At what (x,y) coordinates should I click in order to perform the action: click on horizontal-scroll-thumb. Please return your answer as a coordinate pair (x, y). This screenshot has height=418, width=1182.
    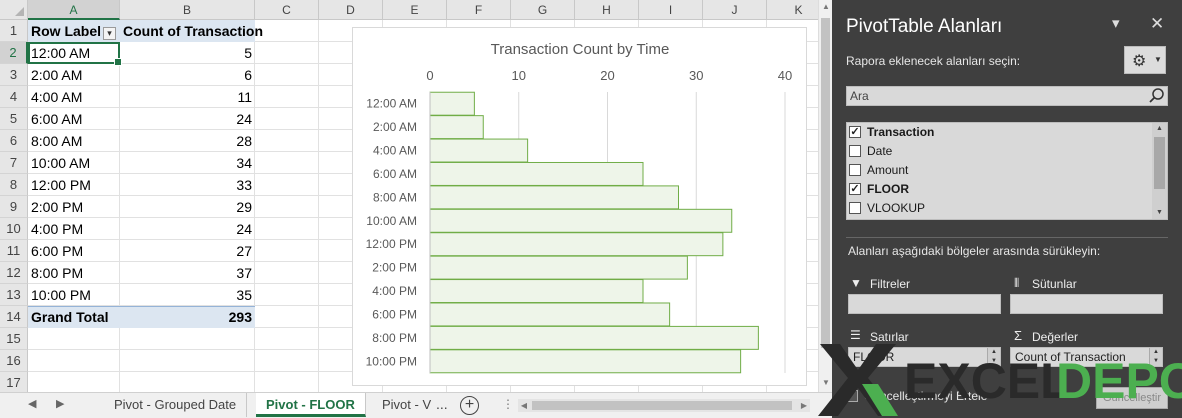
    Looking at the image, I should click on (662, 405).